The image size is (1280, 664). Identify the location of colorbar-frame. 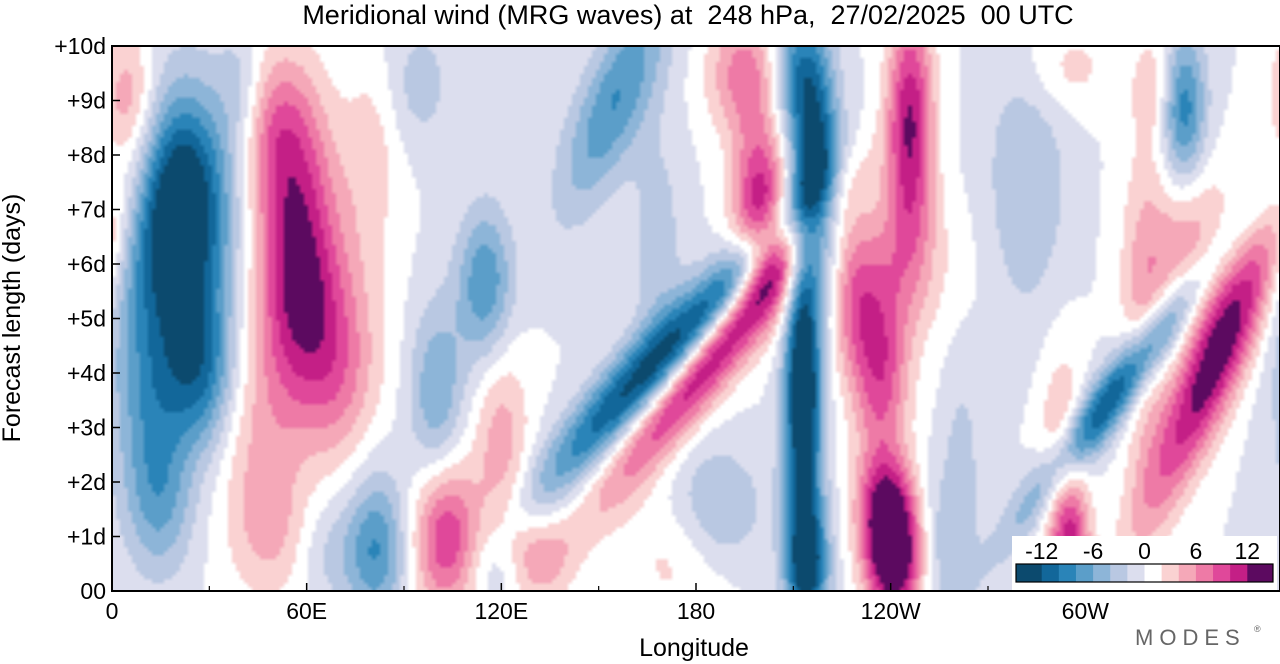
(1144, 573).